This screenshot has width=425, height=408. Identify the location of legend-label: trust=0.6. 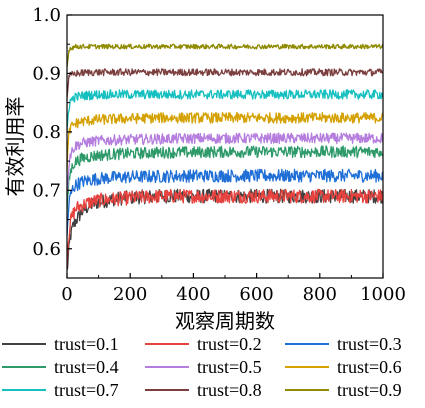
(369, 367).